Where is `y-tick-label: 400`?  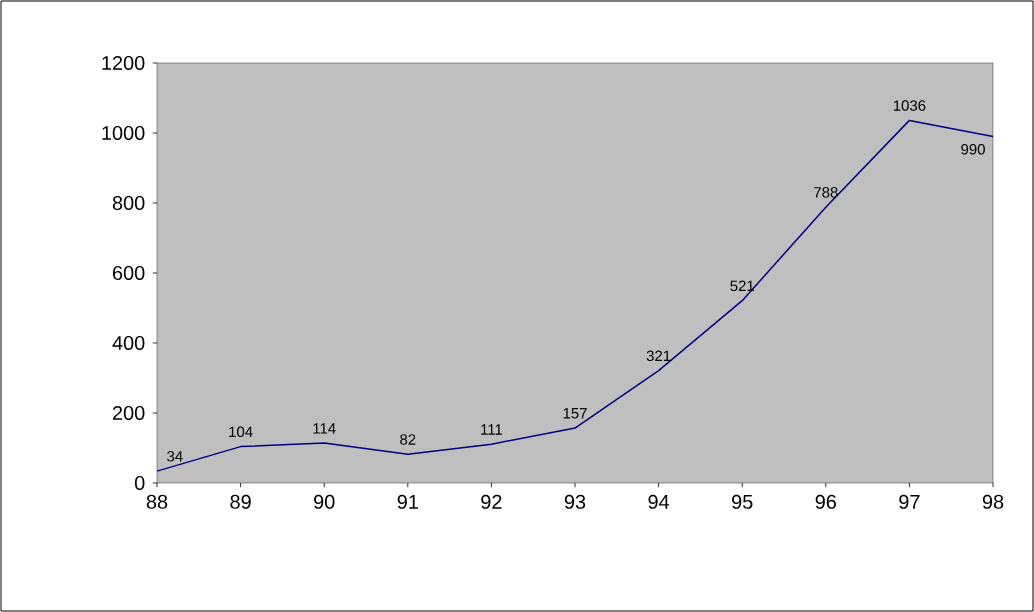 y-tick-label: 400 is located at coordinates (128, 343).